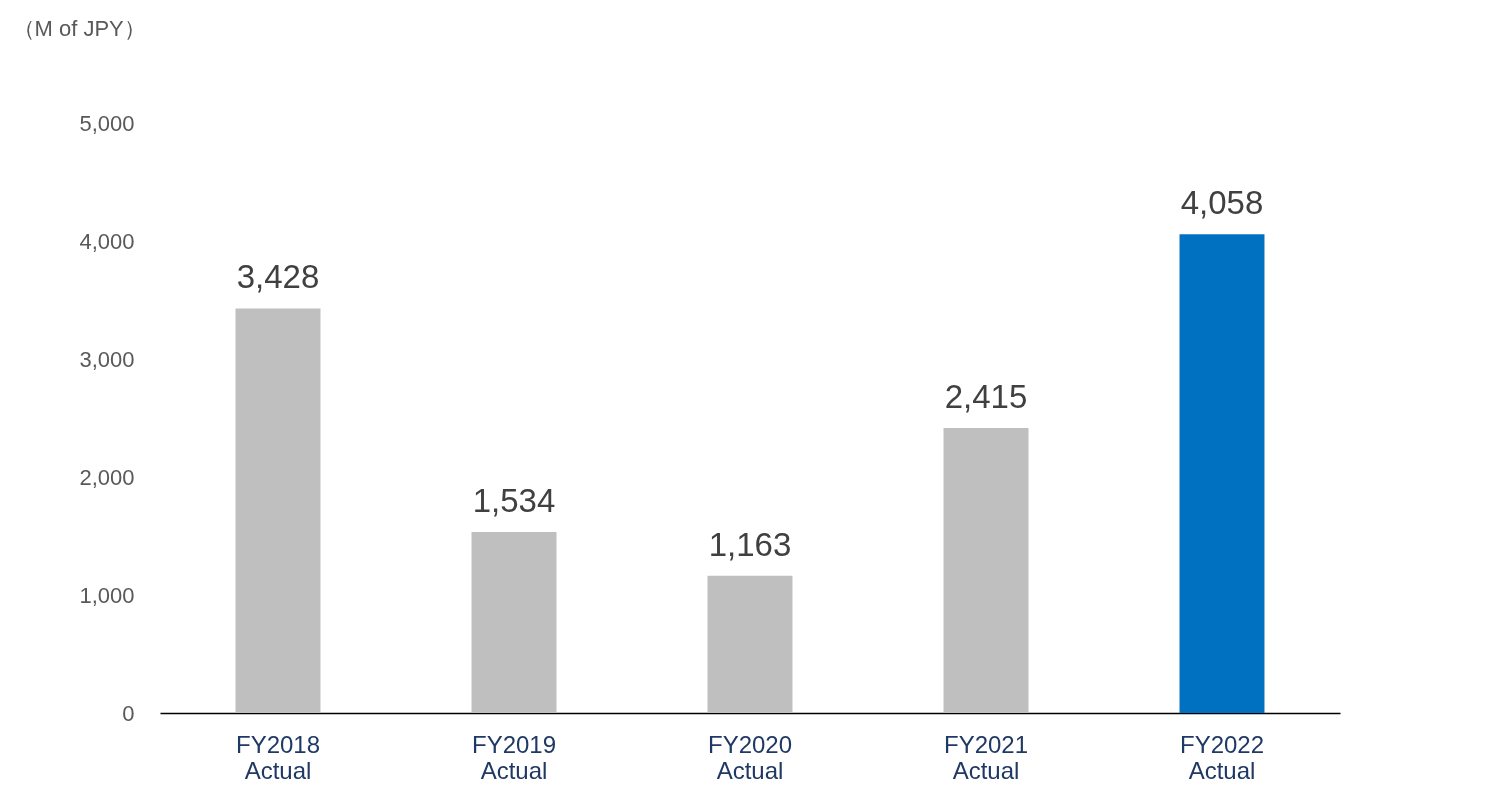 The width and height of the screenshot is (1500, 802). I want to click on data-label: 1,534, so click(514, 500).